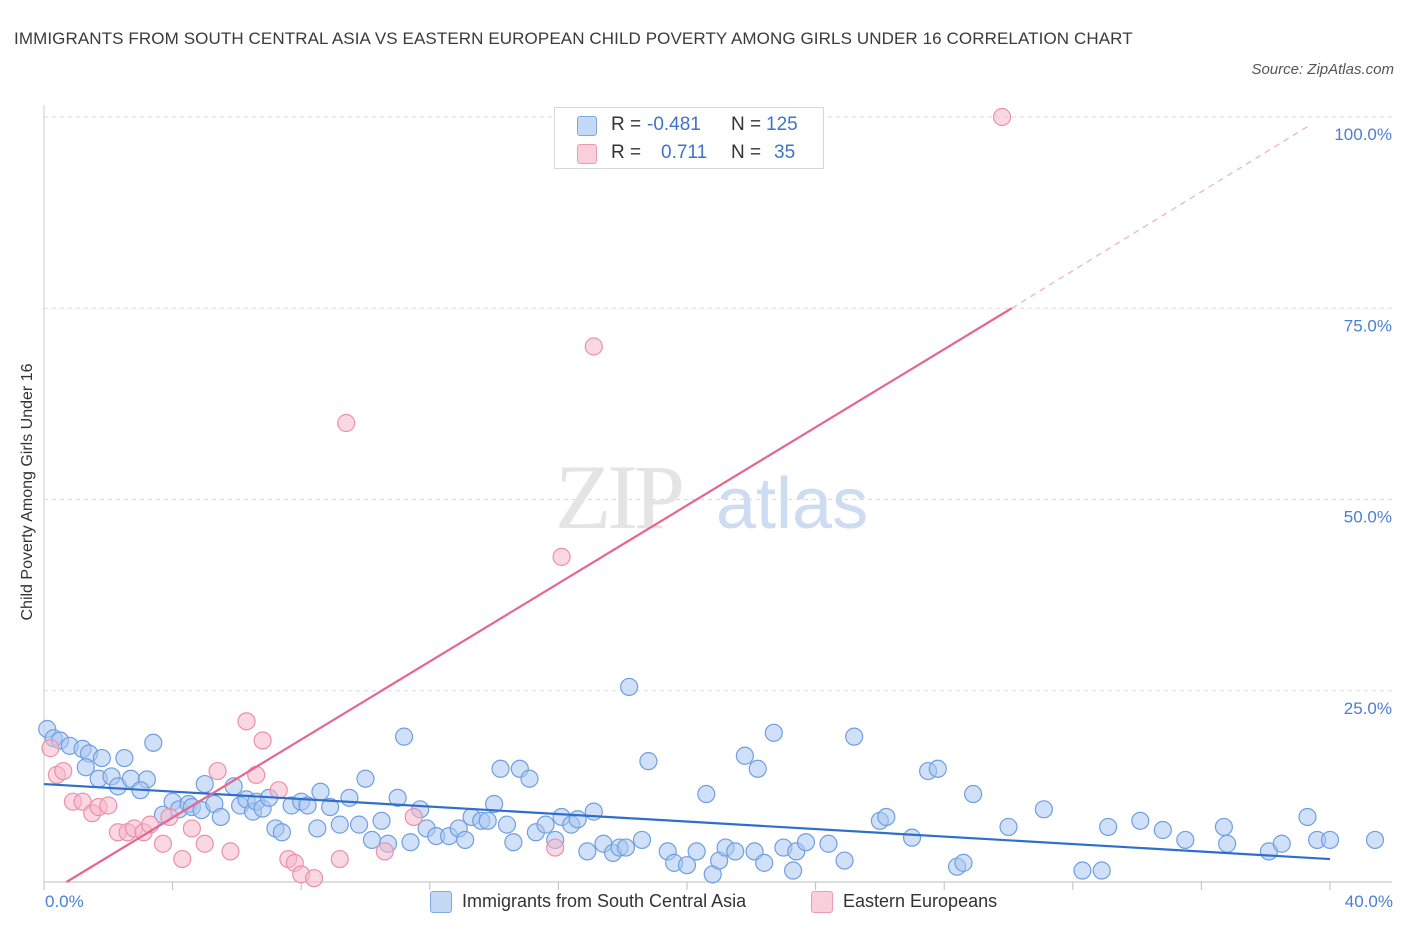  What do you see at coordinates (674, 124) in the screenshot?
I see `legend-r-value: -0.481` at bounding box center [674, 124].